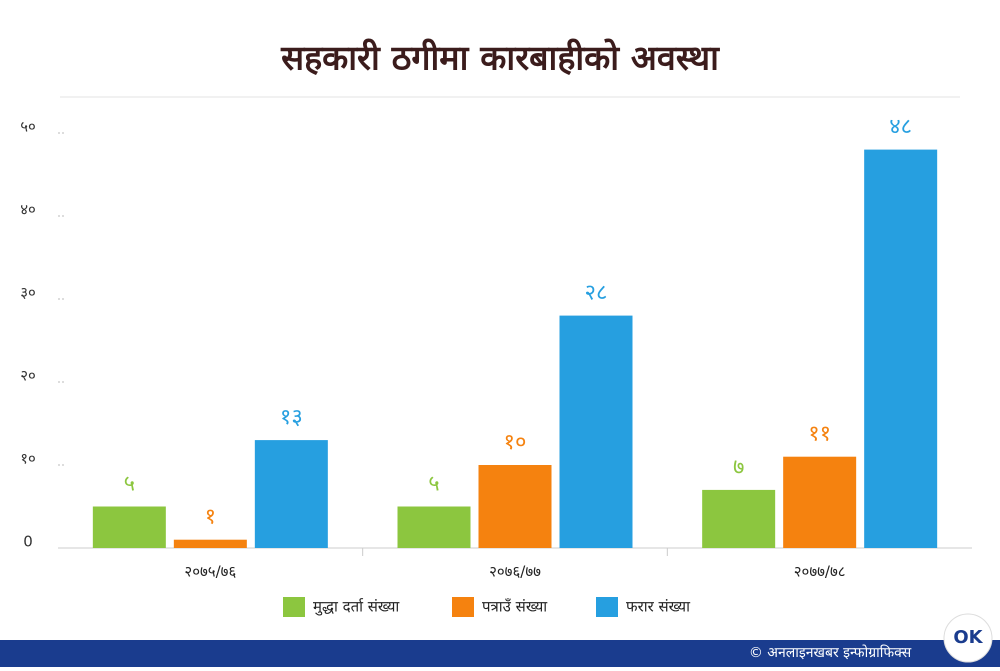  I want to click on value-label: १३, so click(291, 417).